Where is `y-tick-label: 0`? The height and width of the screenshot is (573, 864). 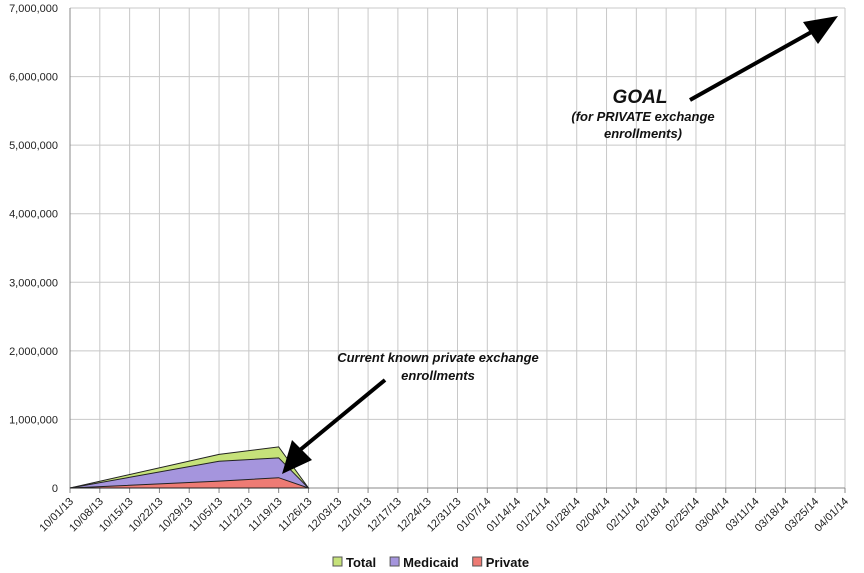 y-tick-label: 0 is located at coordinates (55, 489).